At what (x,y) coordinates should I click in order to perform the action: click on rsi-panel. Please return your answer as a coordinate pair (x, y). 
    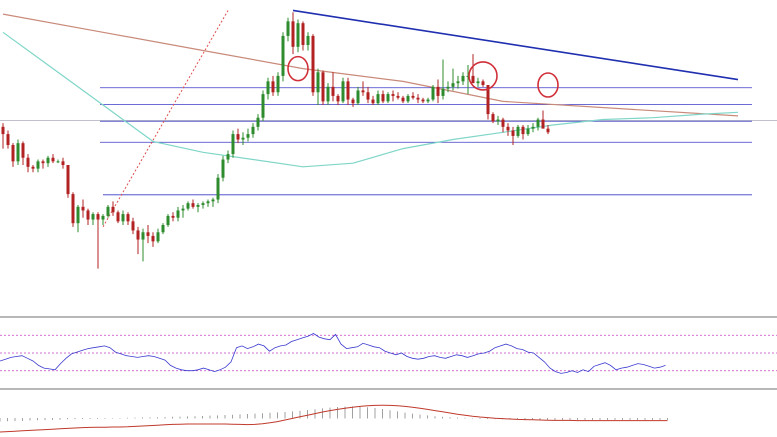
    Looking at the image, I should click on (388, 353).